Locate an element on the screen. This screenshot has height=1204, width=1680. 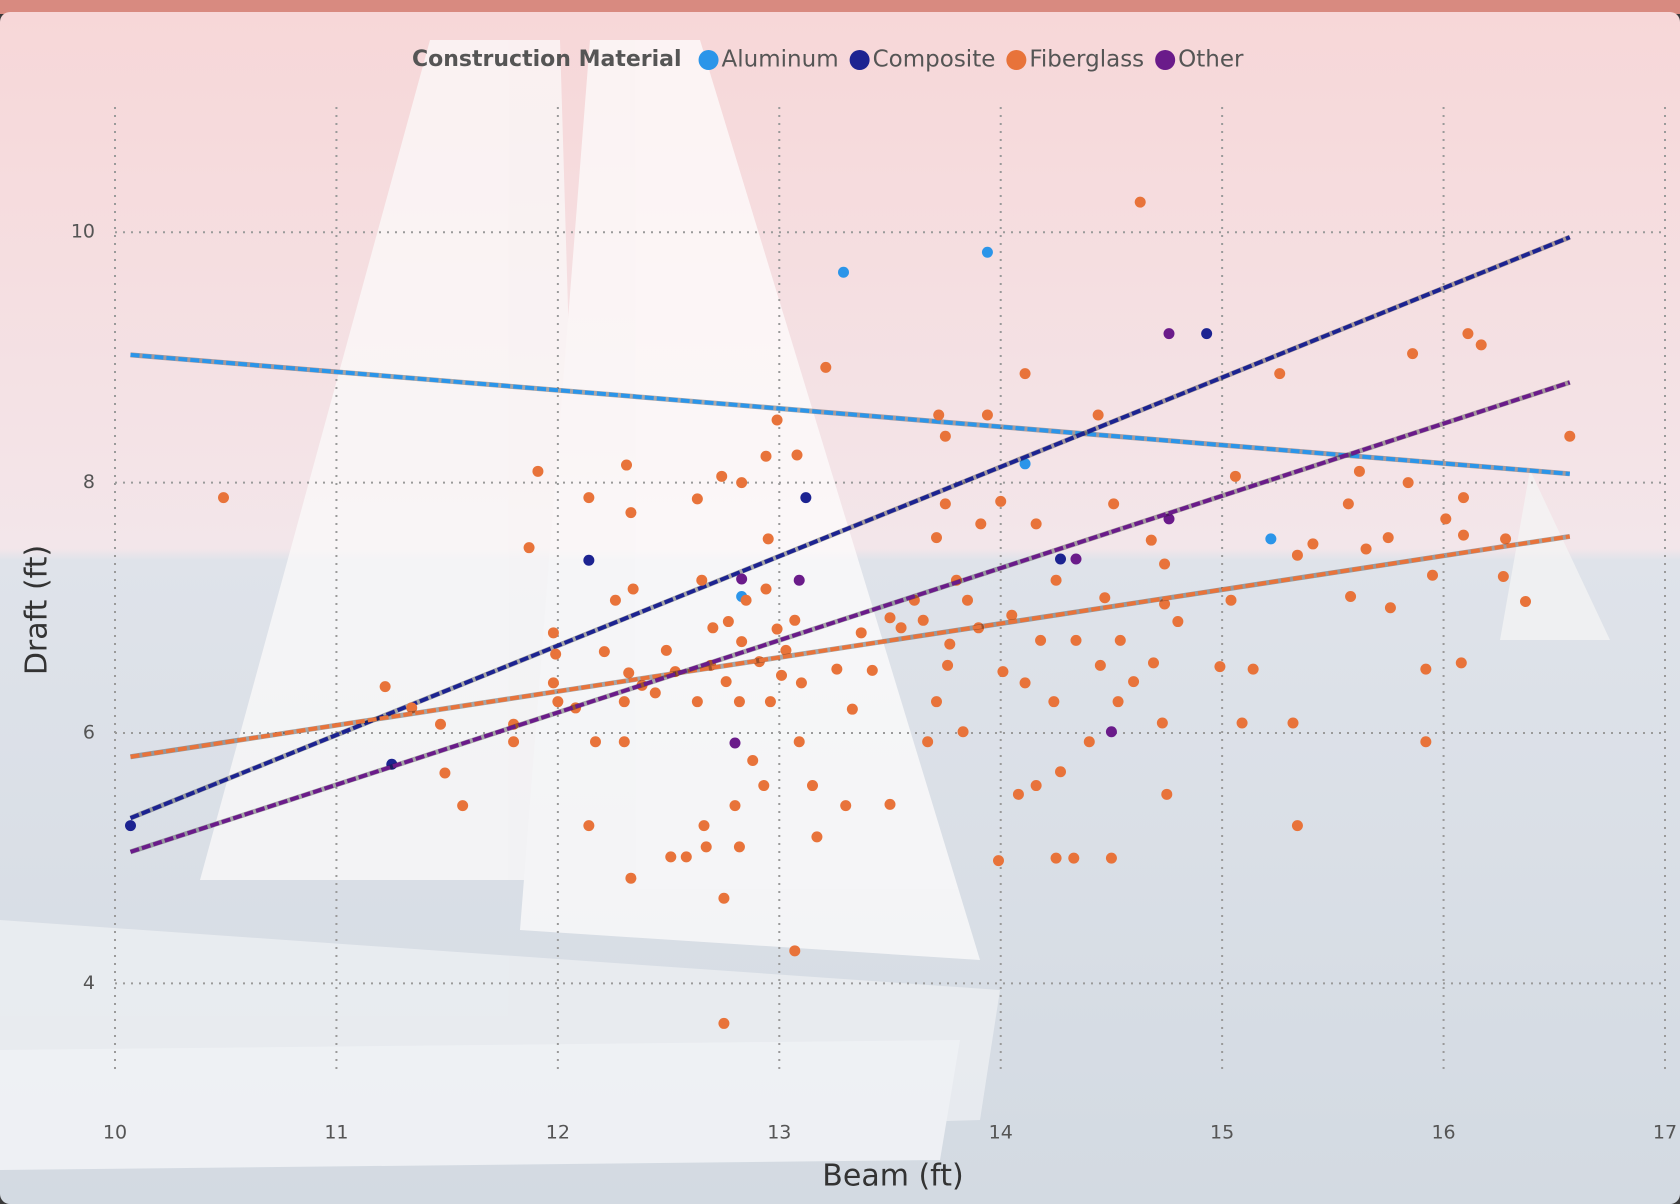
legend-marker is located at coordinates (1016, 60).